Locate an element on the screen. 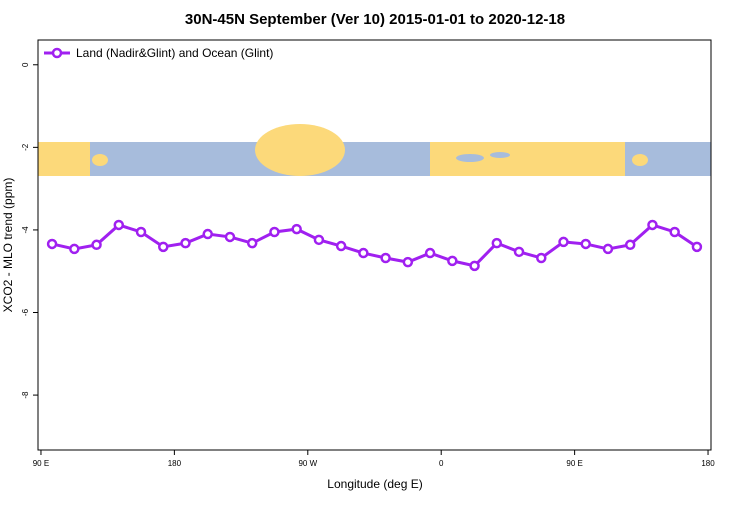 The image size is (750, 505). y-tick-label: -6 is located at coordinates (25, 312).